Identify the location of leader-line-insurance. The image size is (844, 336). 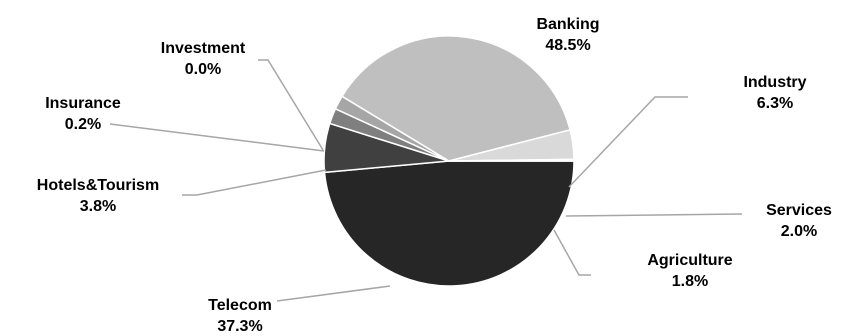
(217, 137).